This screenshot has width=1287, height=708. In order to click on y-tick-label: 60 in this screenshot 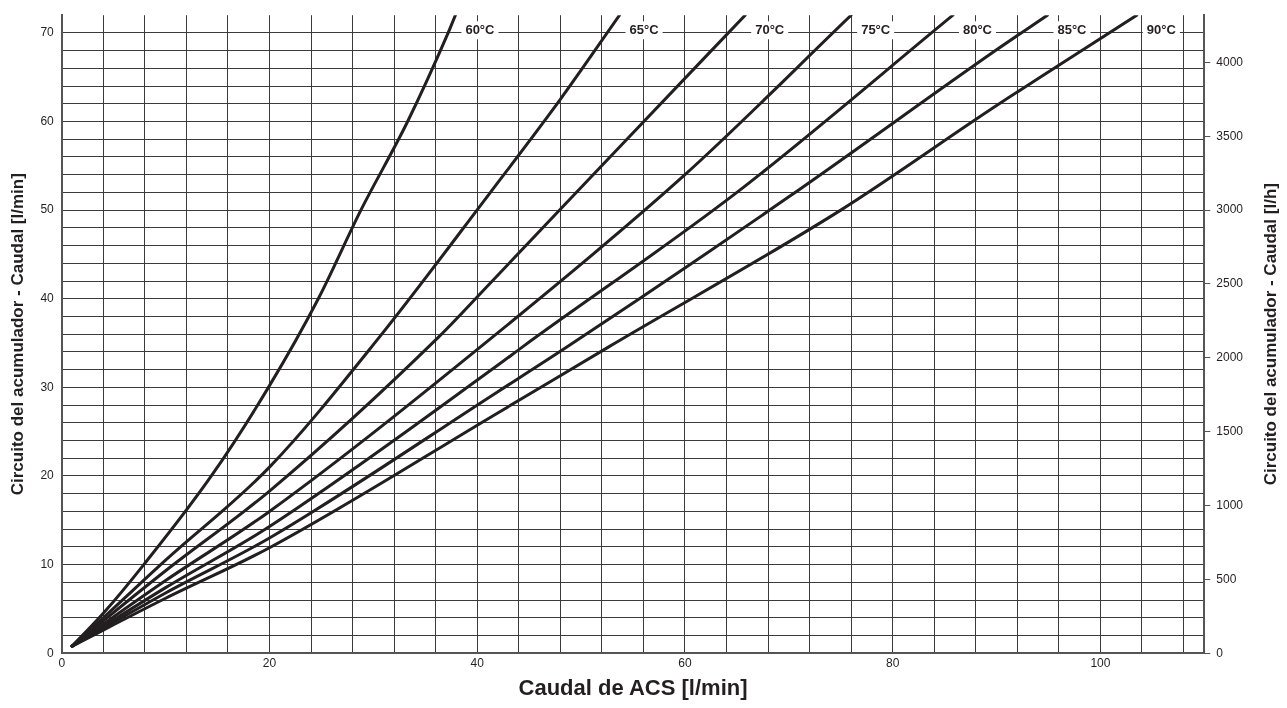, I will do `click(47, 120)`.